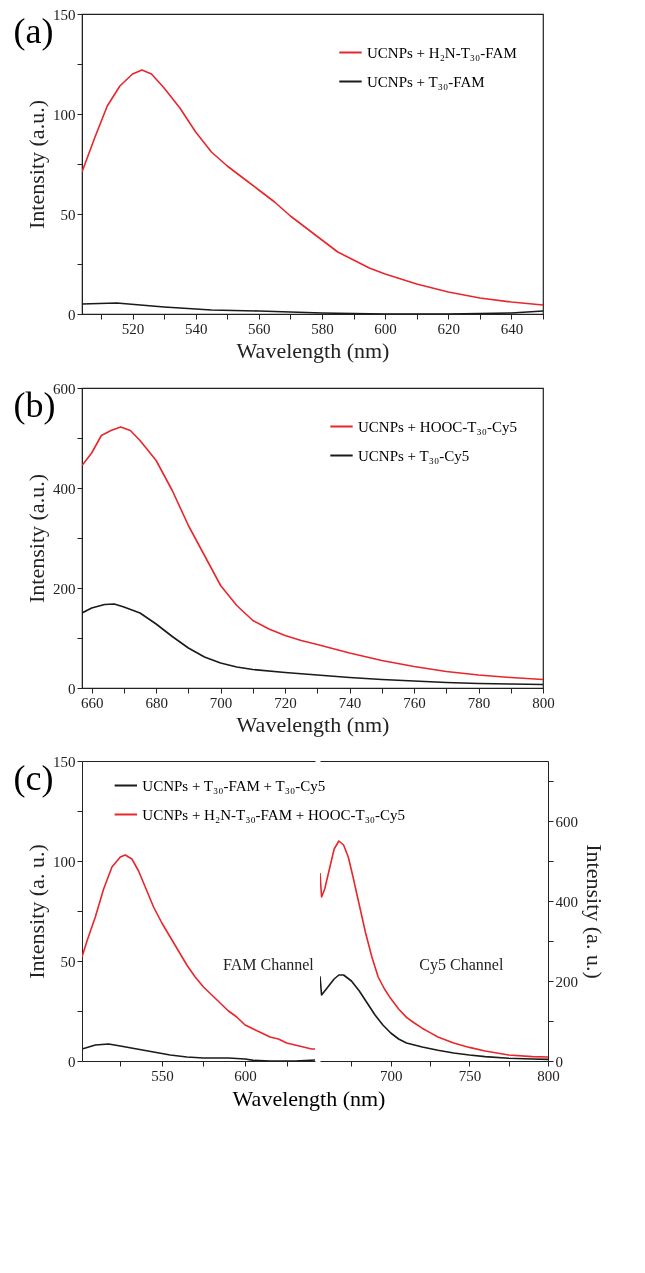  Describe the element at coordinates (566, 821) in the screenshot. I see `y2-tick-label: 600` at that location.